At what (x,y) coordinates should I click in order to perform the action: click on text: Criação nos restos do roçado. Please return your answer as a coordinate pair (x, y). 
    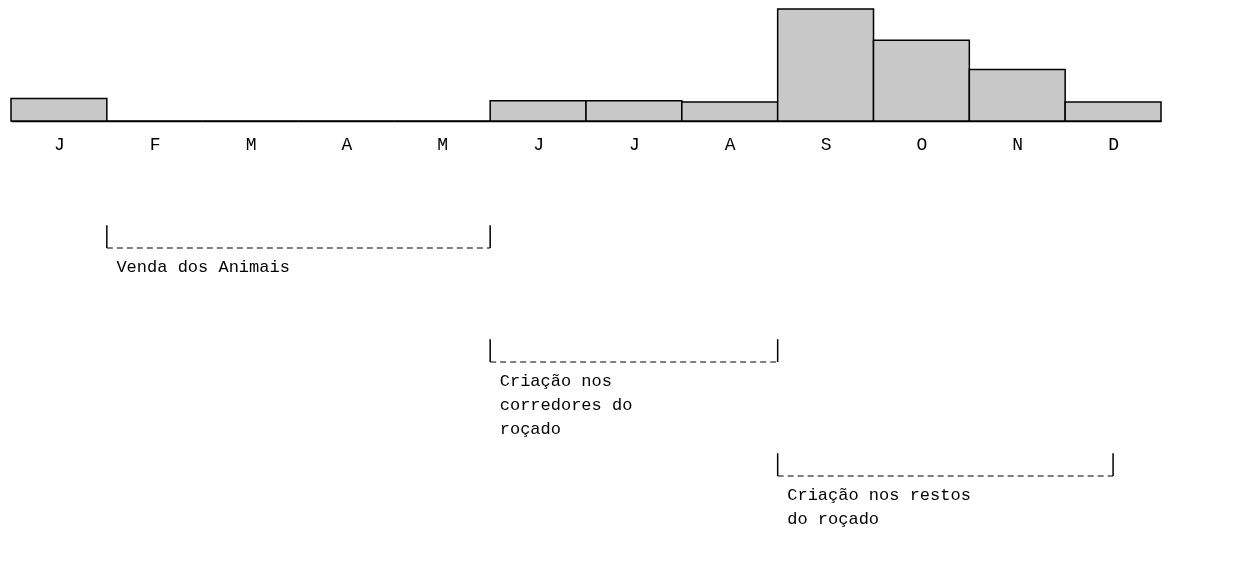
    Looking at the image, I should click on (879, 508).